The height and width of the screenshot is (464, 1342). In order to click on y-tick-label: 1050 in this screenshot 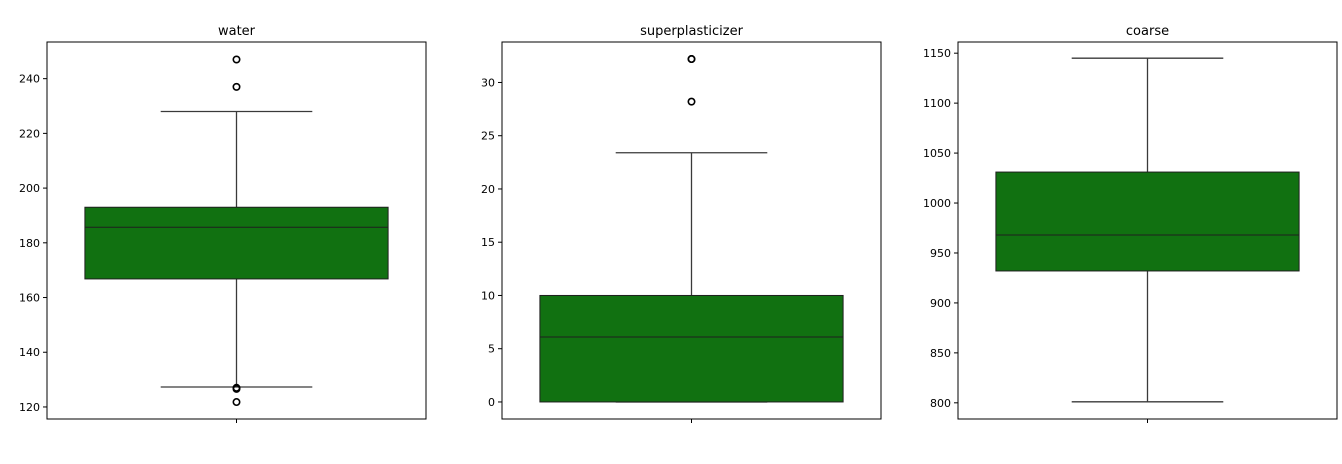, I will do `click(937, 153)`.